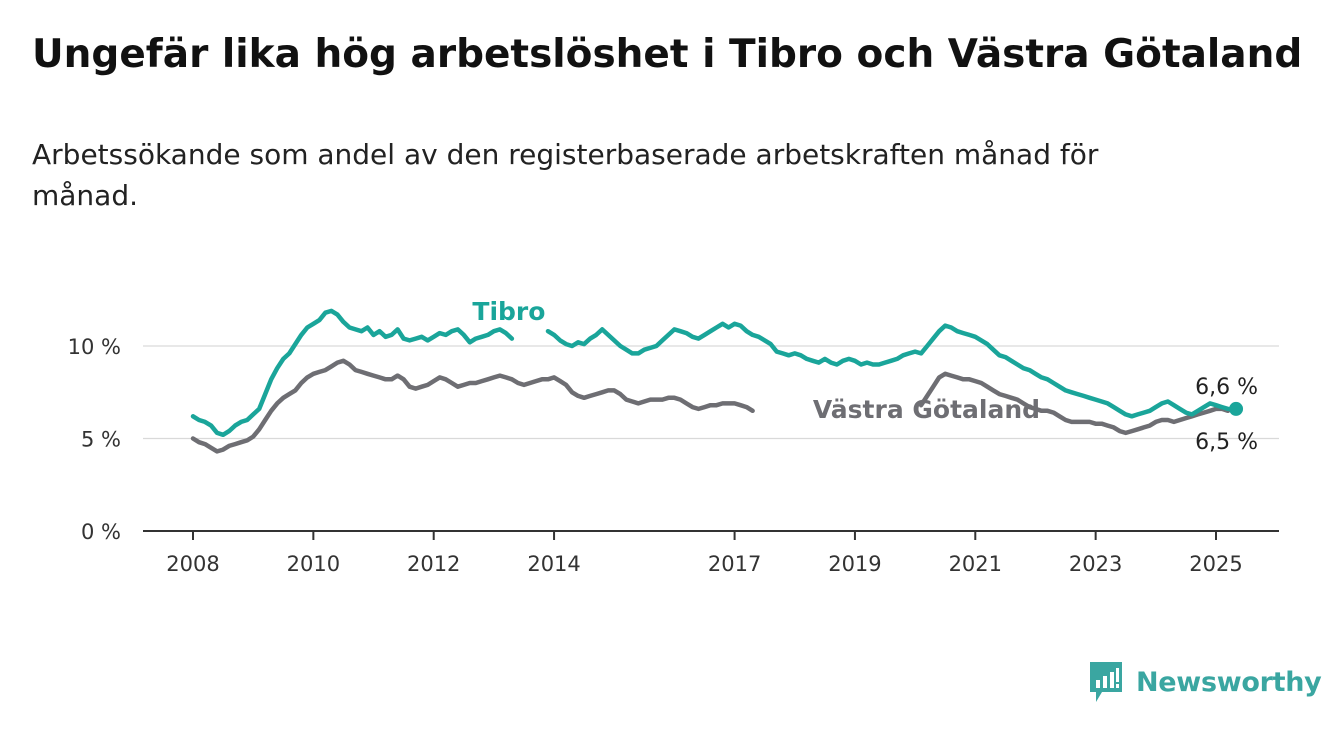  What do you see at coordinates (1215, 564) in the screenshot?
I see `x-tick-label: 2025` at bounding box center [1215, 564].